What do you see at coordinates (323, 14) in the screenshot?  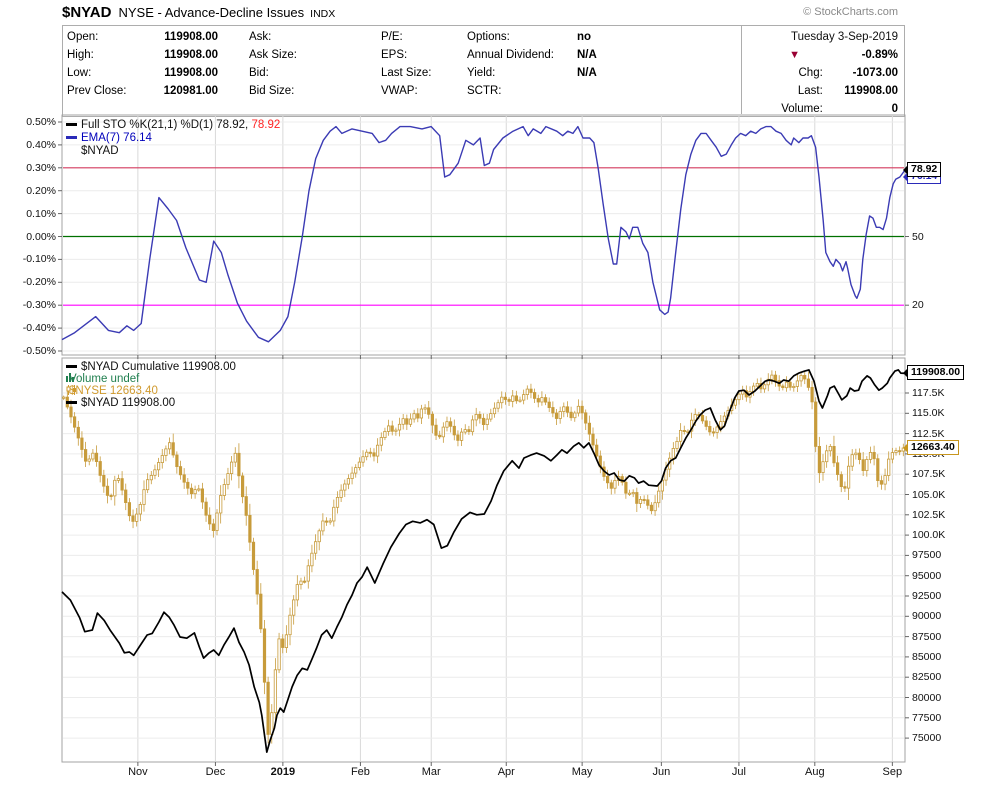 I see `symbol-type-tag: INDX` at bounding box center [323, 14].